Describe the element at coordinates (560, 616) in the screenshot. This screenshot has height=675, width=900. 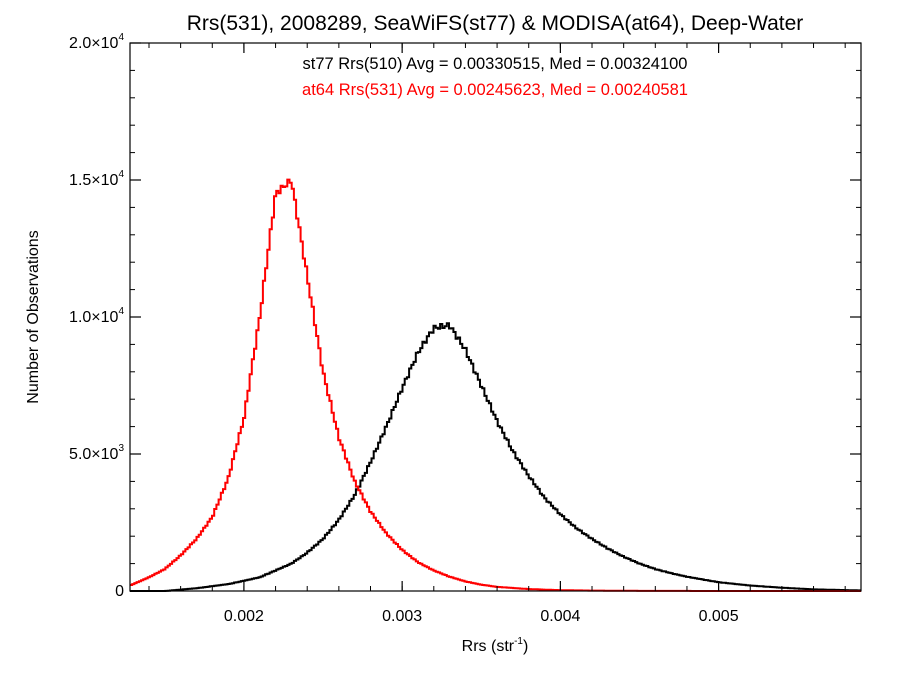
I see `x-tick-label: 0.004` at that location.